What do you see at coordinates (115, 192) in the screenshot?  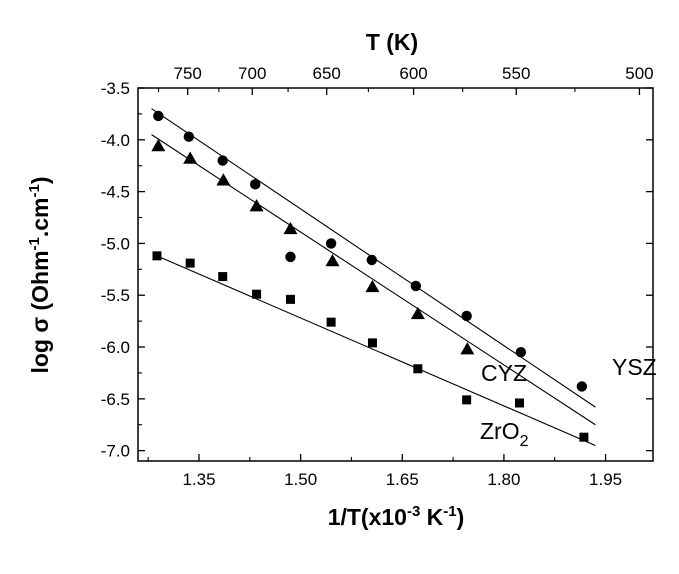 I see `y-tick-label: -4.5` at bounding box center [115, 192].